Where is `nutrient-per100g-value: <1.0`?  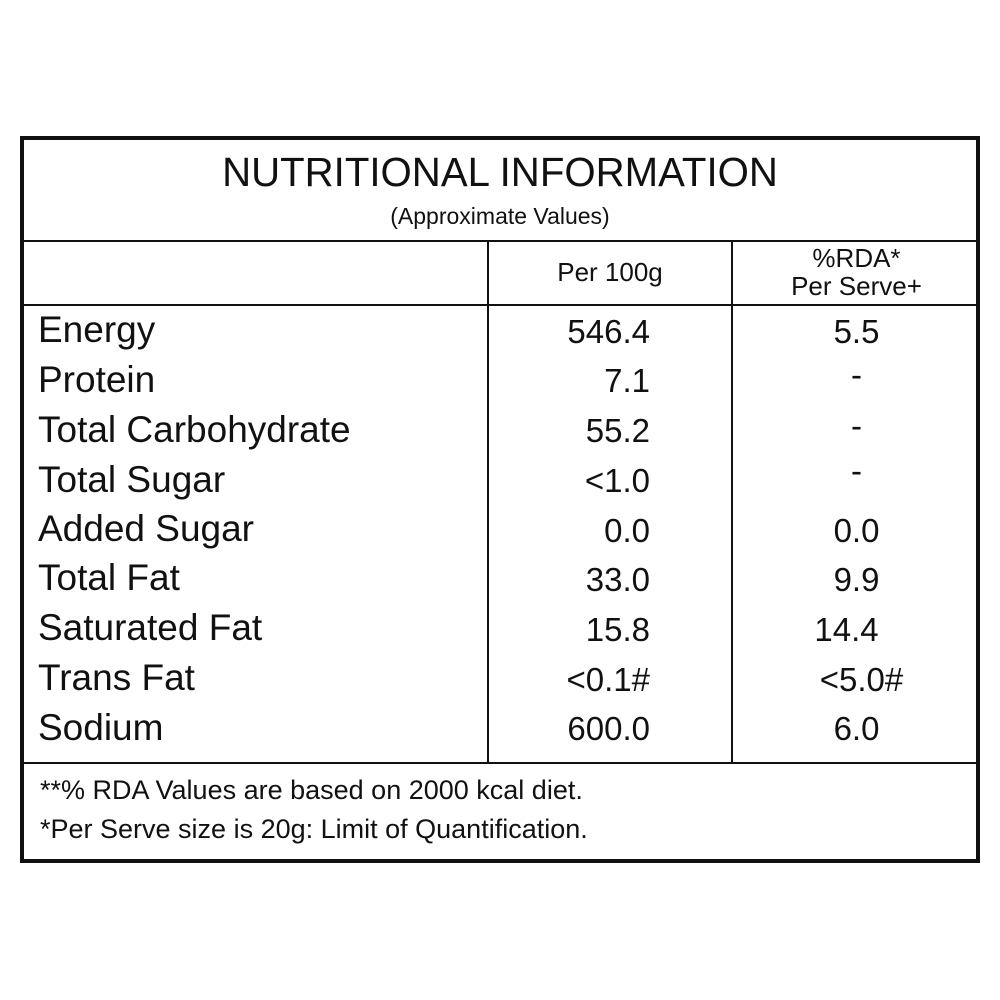 nutrient-per100g-value: <1.0 is located at coordinates (617, 480).